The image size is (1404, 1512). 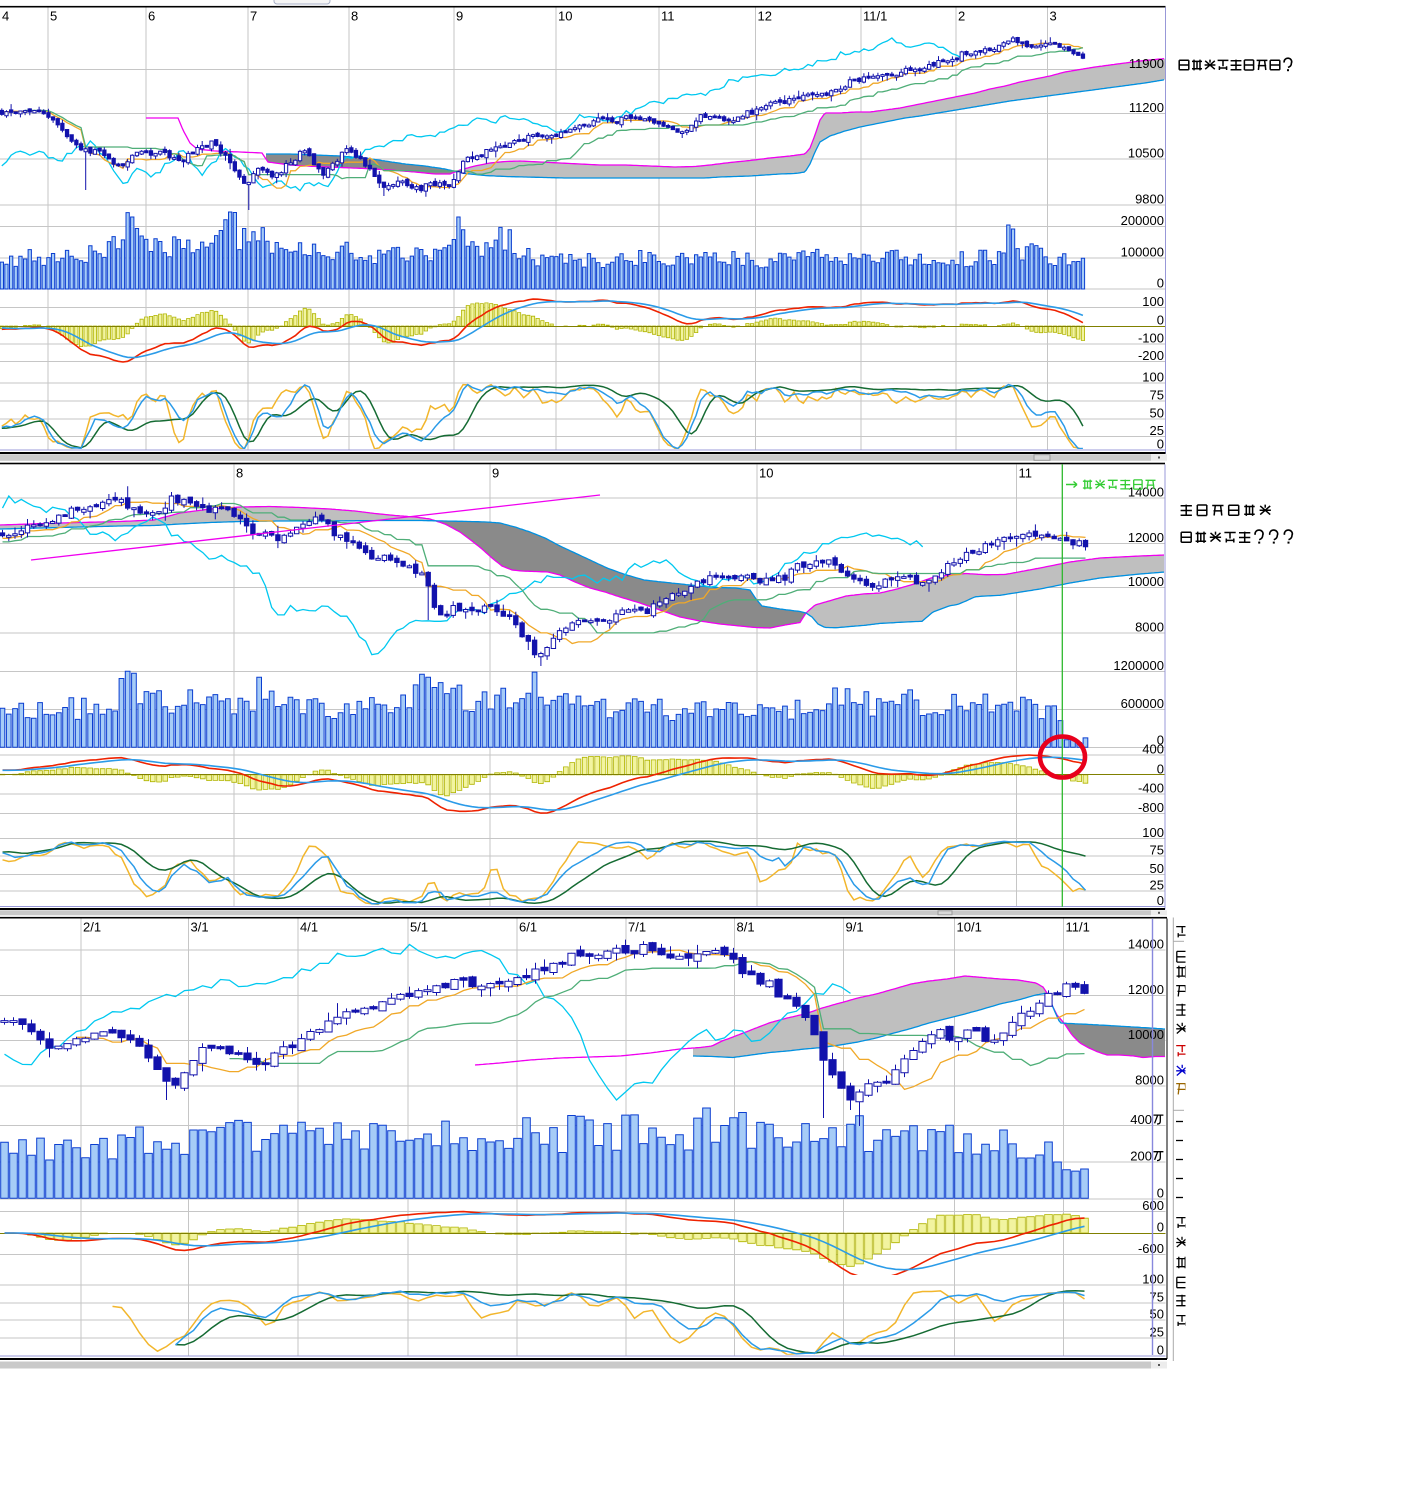 What do you see at coordinates (309, 927) in the screenshot?
I see `svg-text: 4/1` at bounding box center [309, 927].